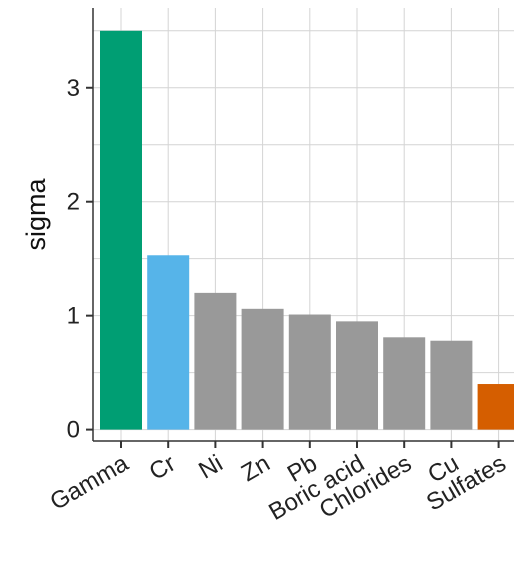 This screenshot has width=514, height=563. Describe the element at coordinates (495, 407) in the screenshot. I see `bar-sulfates` at that location.